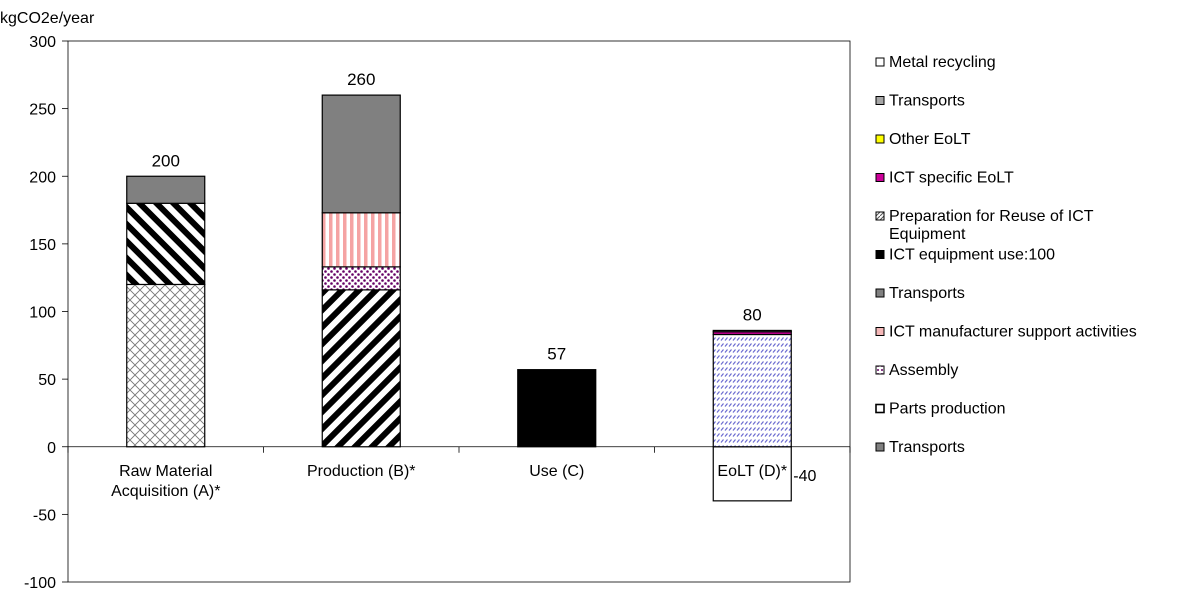  What do you see at coordinates (804, 476) in the screenshot?
I see `negative-value-label: -40` at bounding box center [804, 476].